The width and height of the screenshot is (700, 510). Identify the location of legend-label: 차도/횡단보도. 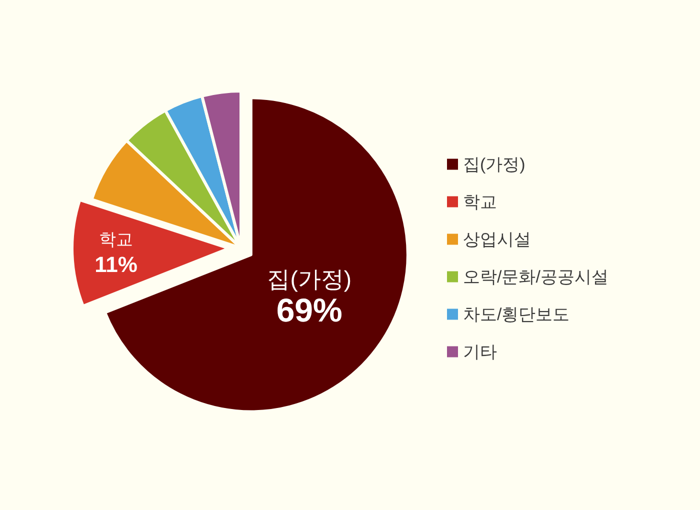
(516, 314).